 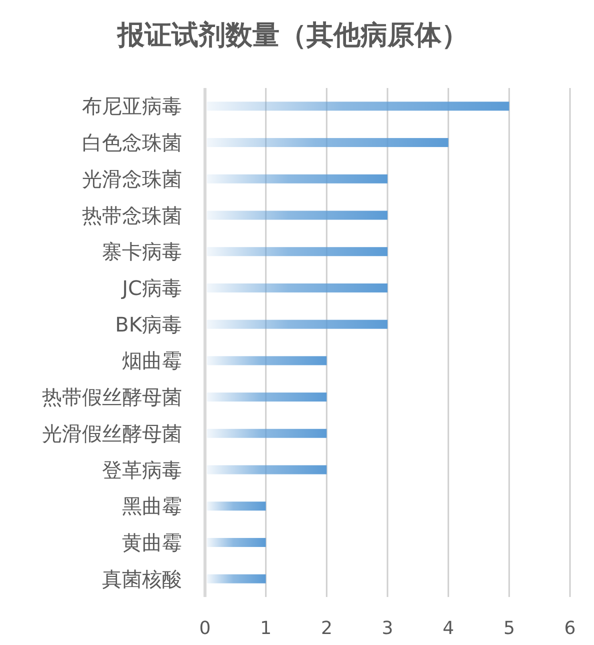 What do you see at coordinates (132, 106) in the screenshot?
I see `y-tick-label: 布尼亚病毒` at bounding box center [132, 106].